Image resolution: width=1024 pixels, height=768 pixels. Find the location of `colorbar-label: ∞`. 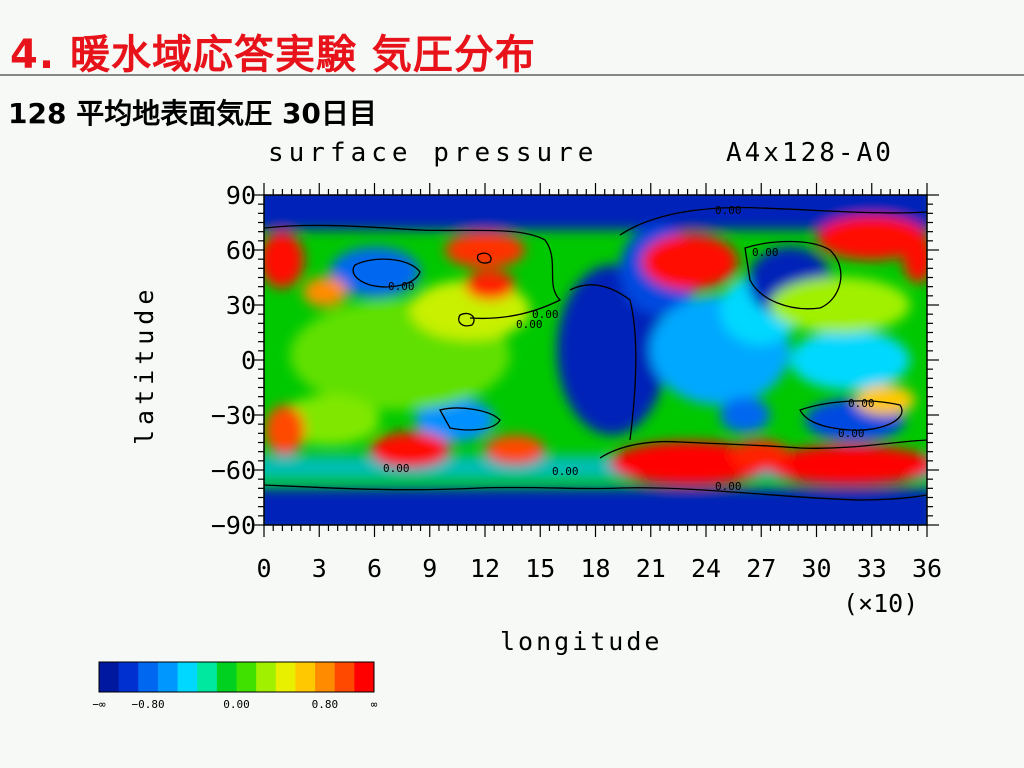

colorbar-label: ∞ is located at coordinates (374, 704).